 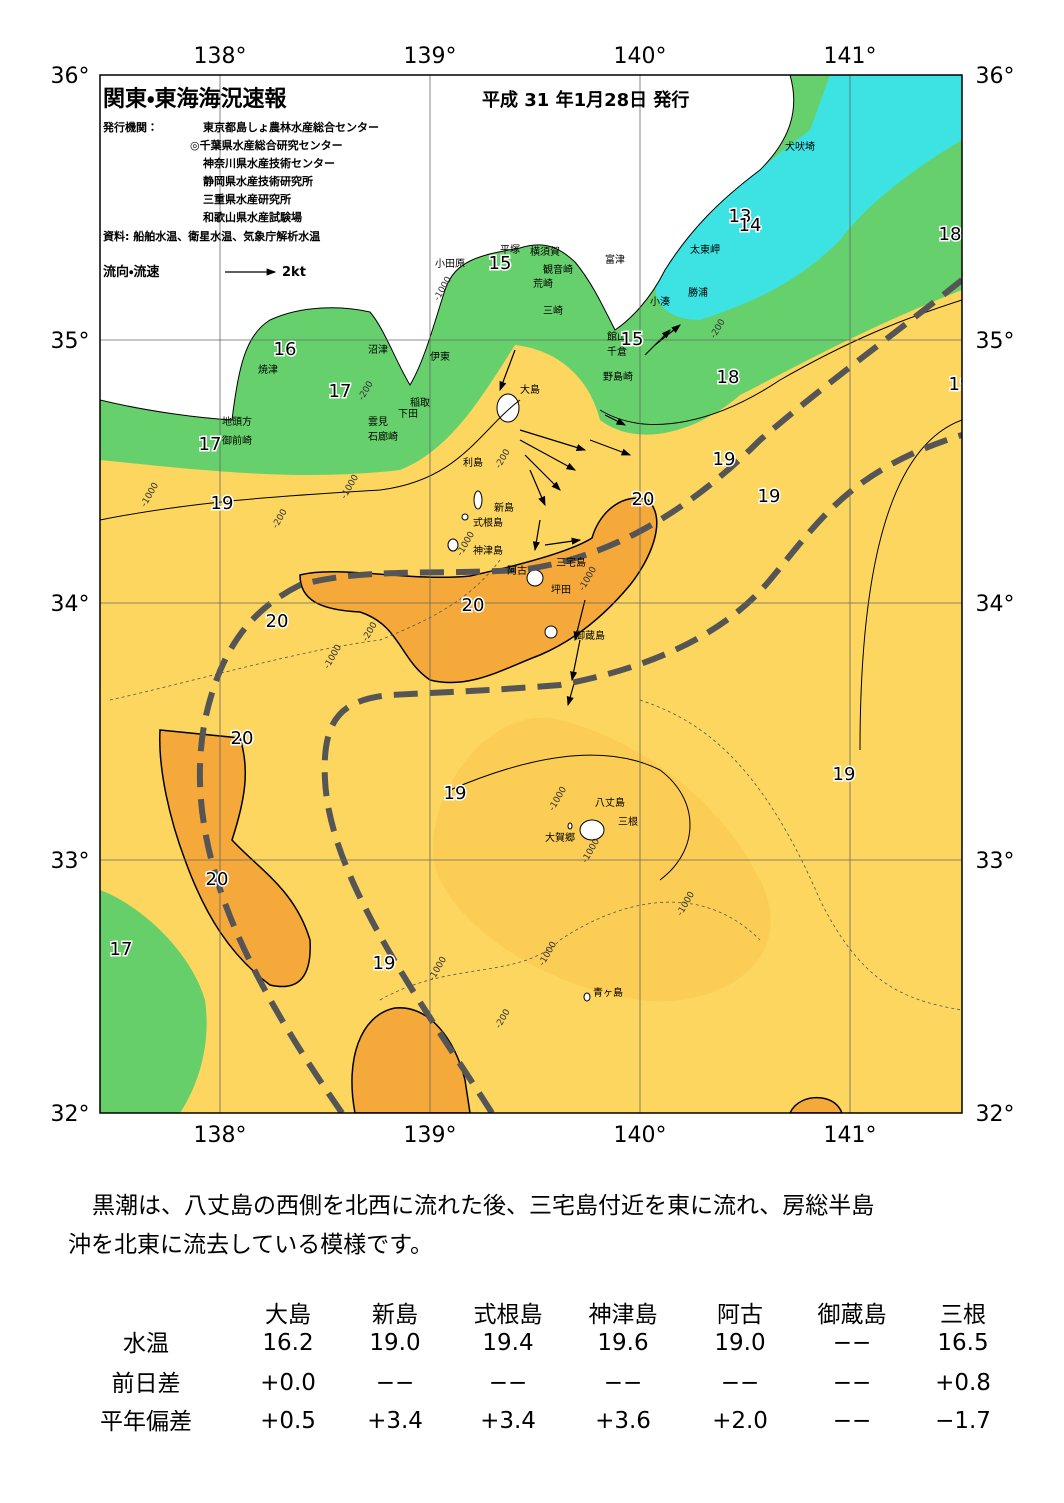 I want to click on table-cell: 19.0, so click(x=739, y=1343).